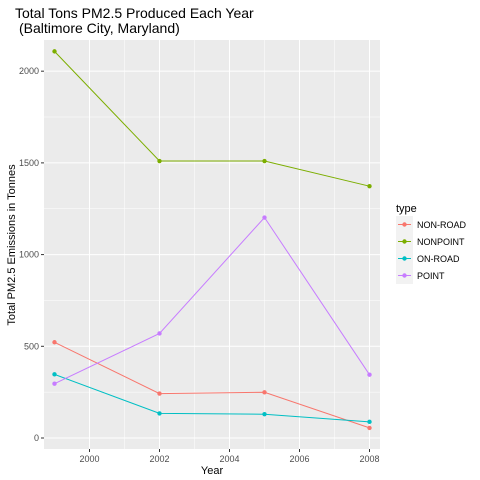  I want to click on x-tick-labels: 2000 2002 2004 2006 2008, so click(229, 456).